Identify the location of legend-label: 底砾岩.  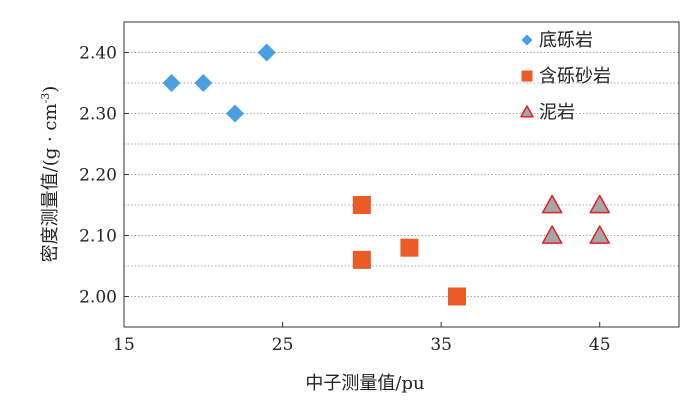
(566, 40).